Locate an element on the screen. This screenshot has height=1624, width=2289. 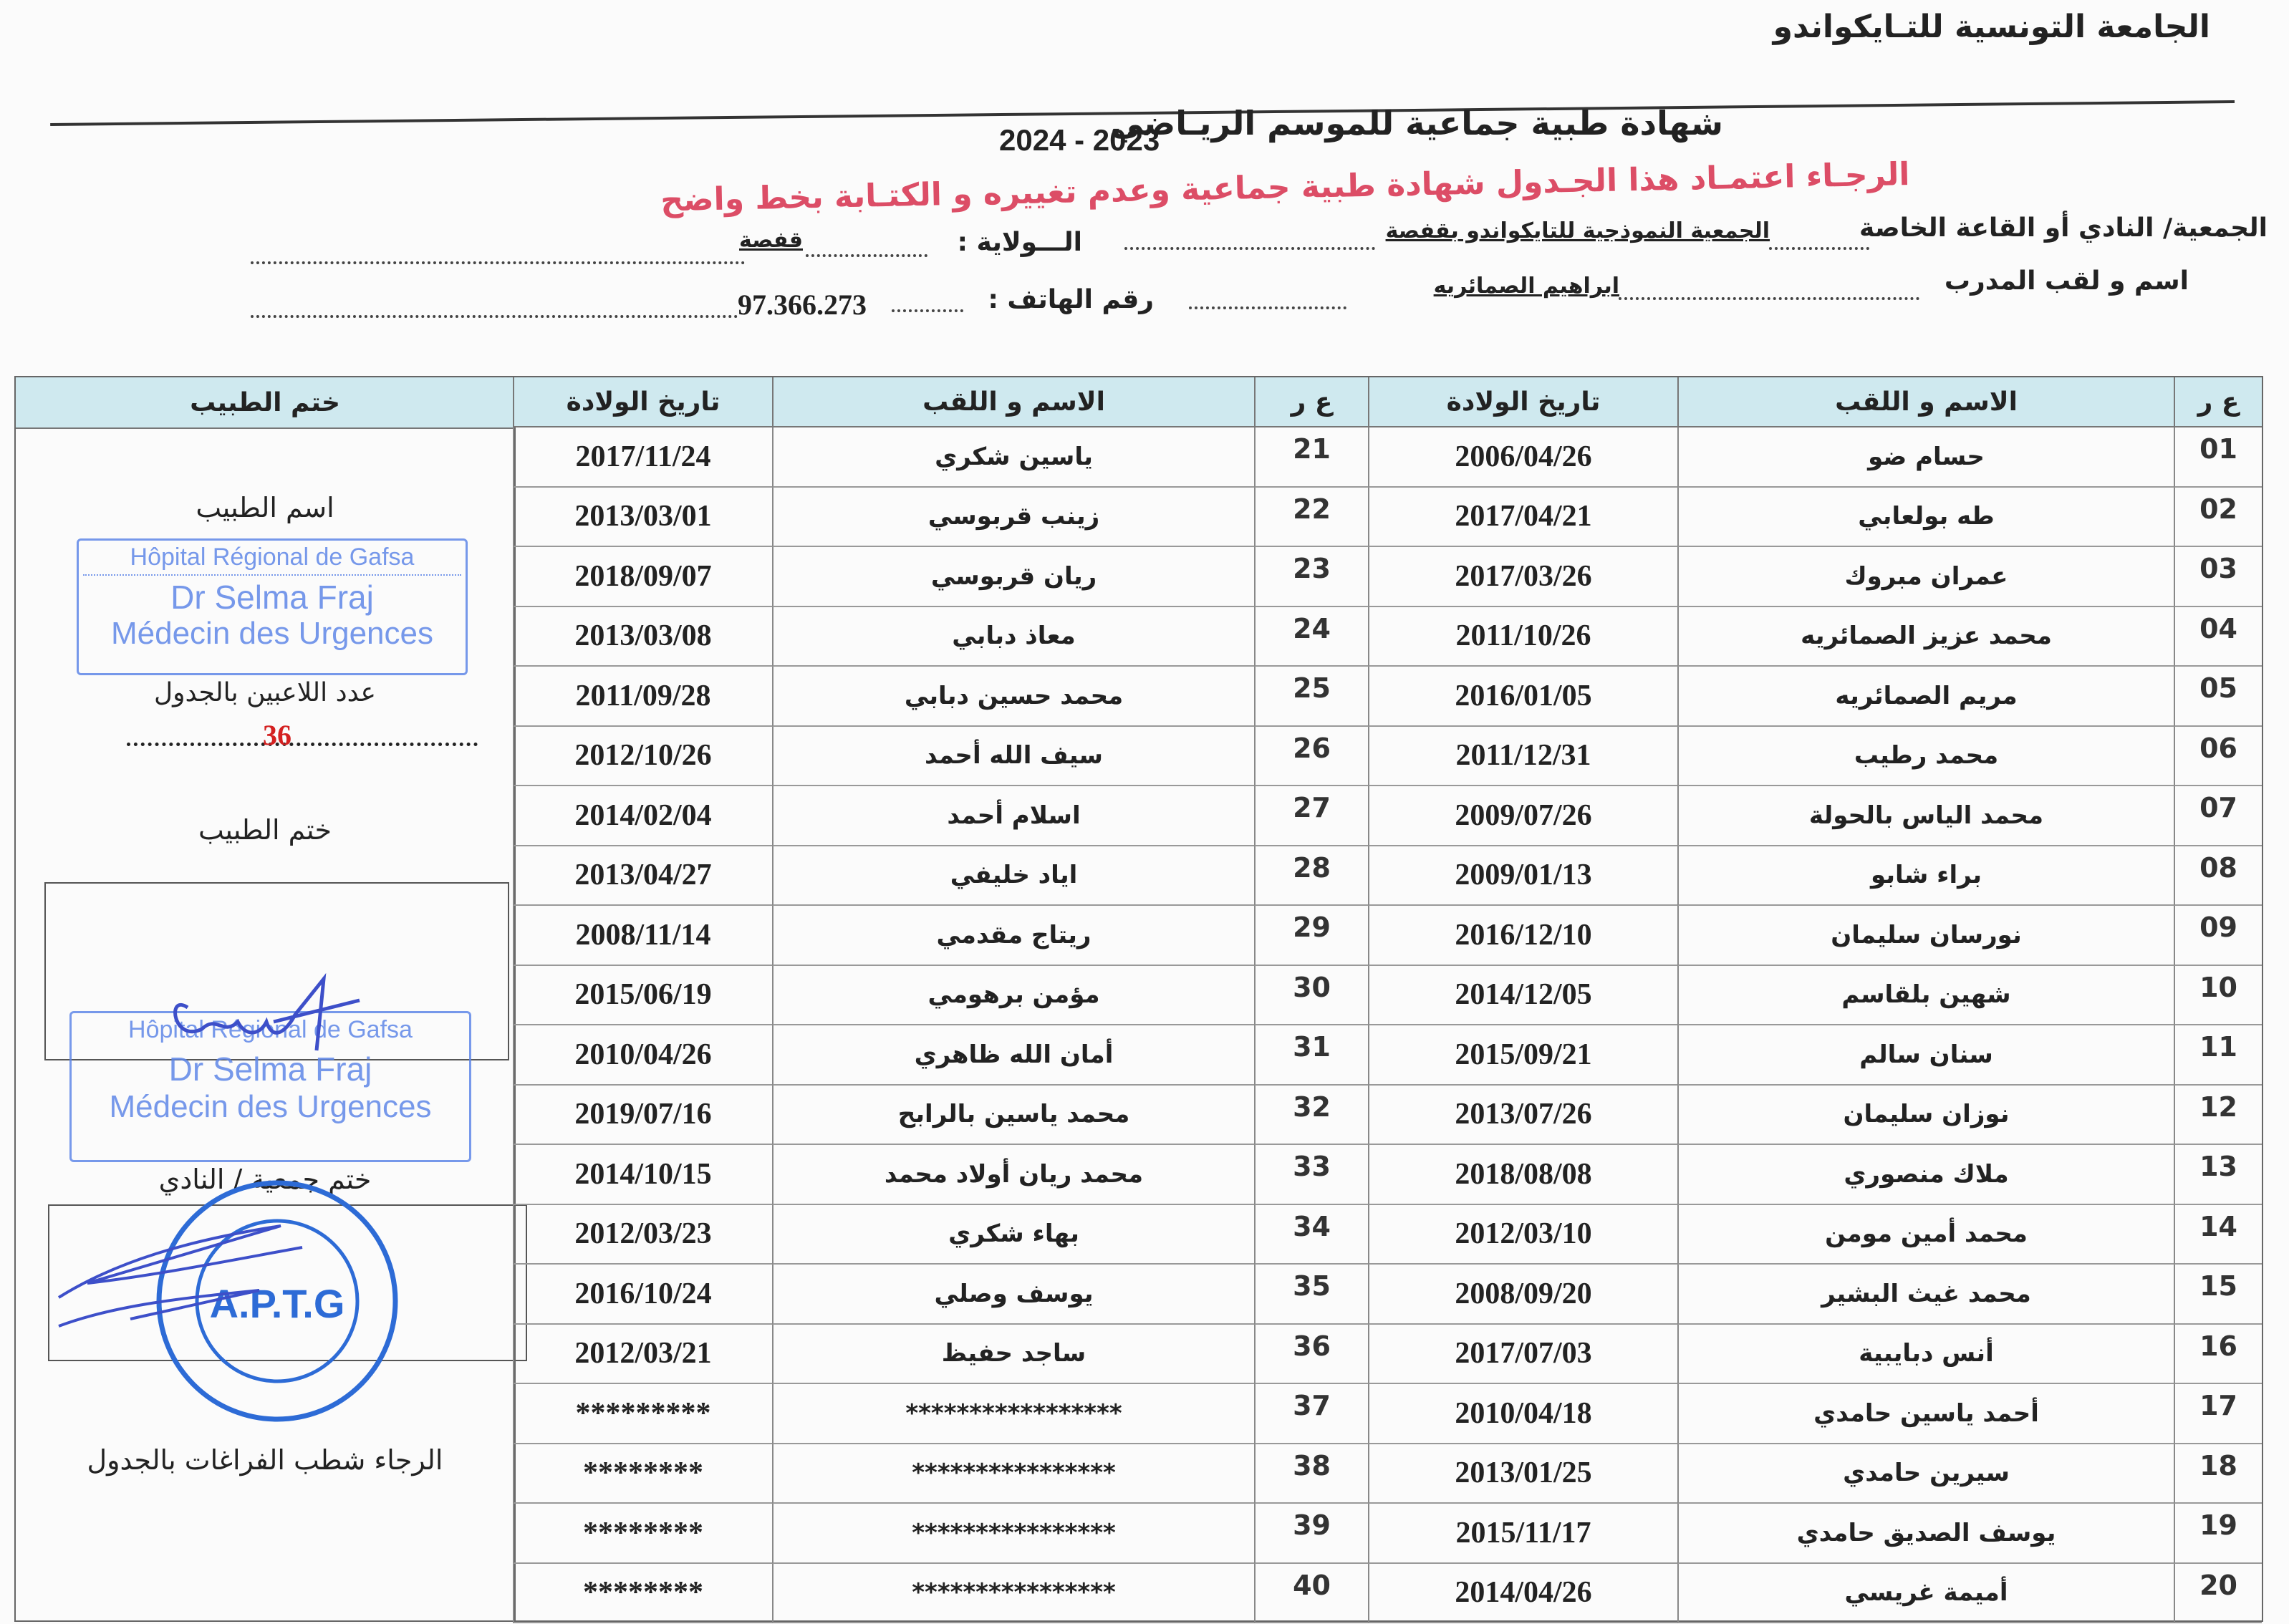
birth-date: 2018/09/07 is located at coordinates (642, 577).